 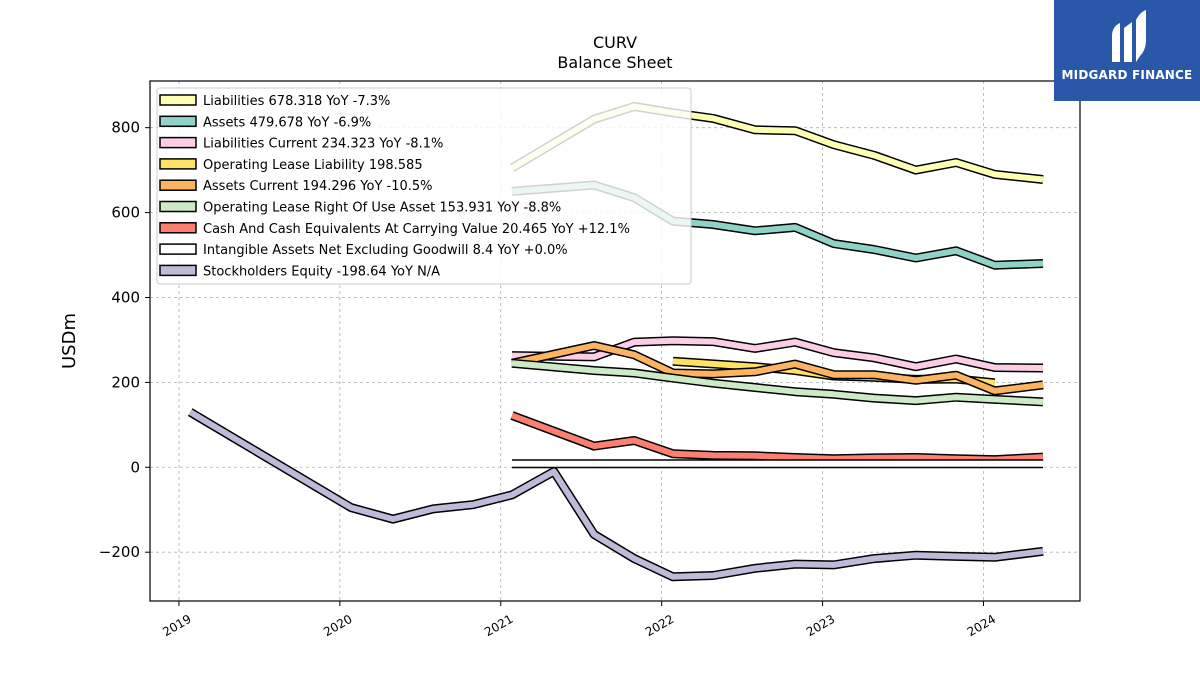 What do you see at coordinates (125, 382) in the screenshot?
I see `y-tick-label: 200` at bounding box center [125, 382].